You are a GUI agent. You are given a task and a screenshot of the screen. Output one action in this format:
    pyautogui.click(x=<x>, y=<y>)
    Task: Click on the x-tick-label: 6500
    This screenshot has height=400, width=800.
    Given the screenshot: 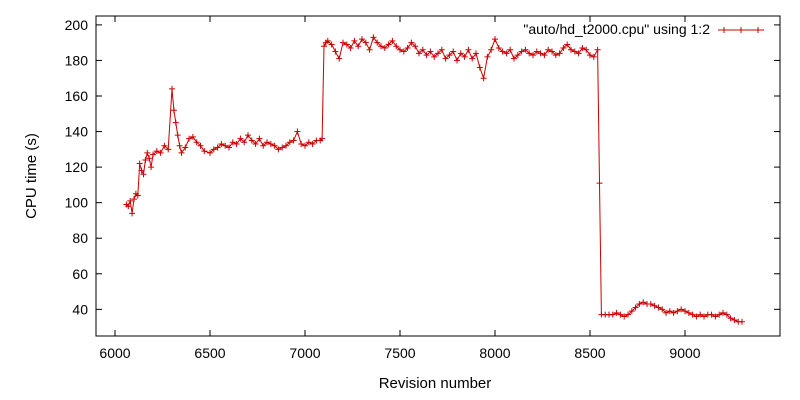 What is the action you would take?
    pyautogui.click(x=209, y=353)
    